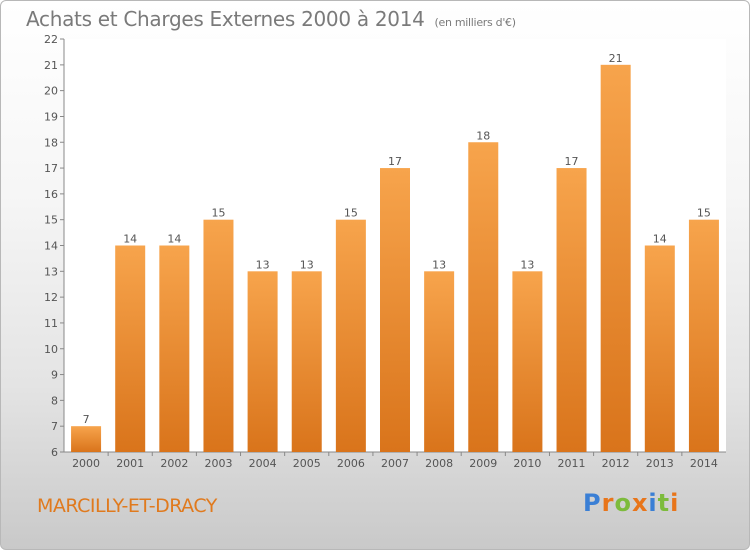  Describe the element at coordinates (623, 503) in the screenshot. I see `logo-letter: o` at that location.